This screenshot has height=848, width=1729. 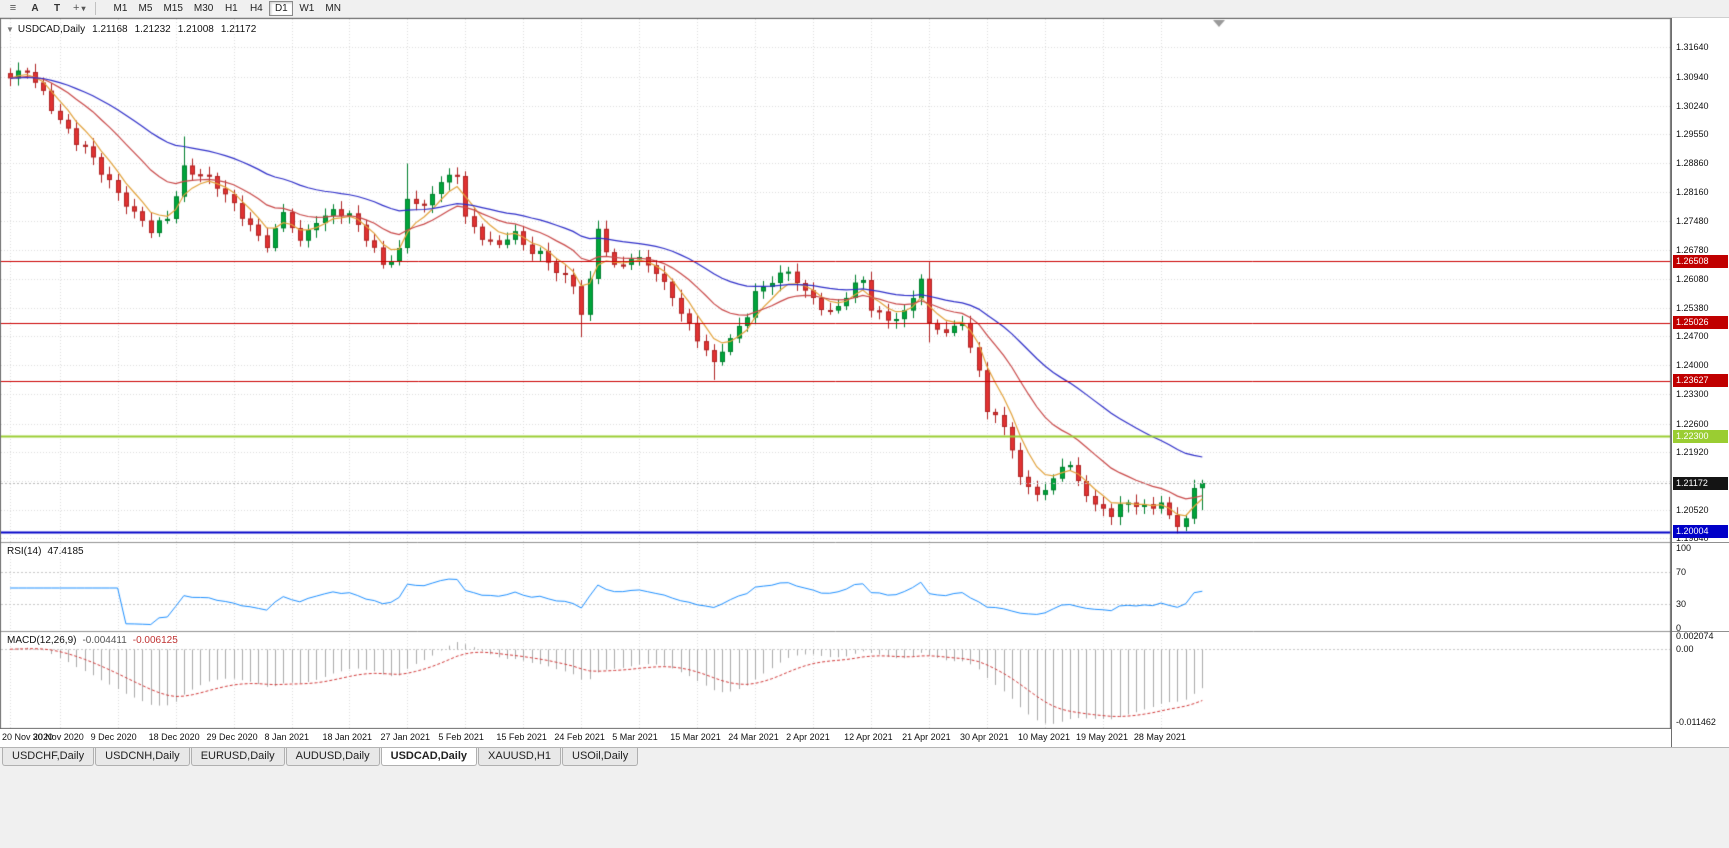 What do you see at coordinates (695, 737) in the screenshot?
I see `date-axis-label: 15 Mar 2021` at bounding box center [695, 737].